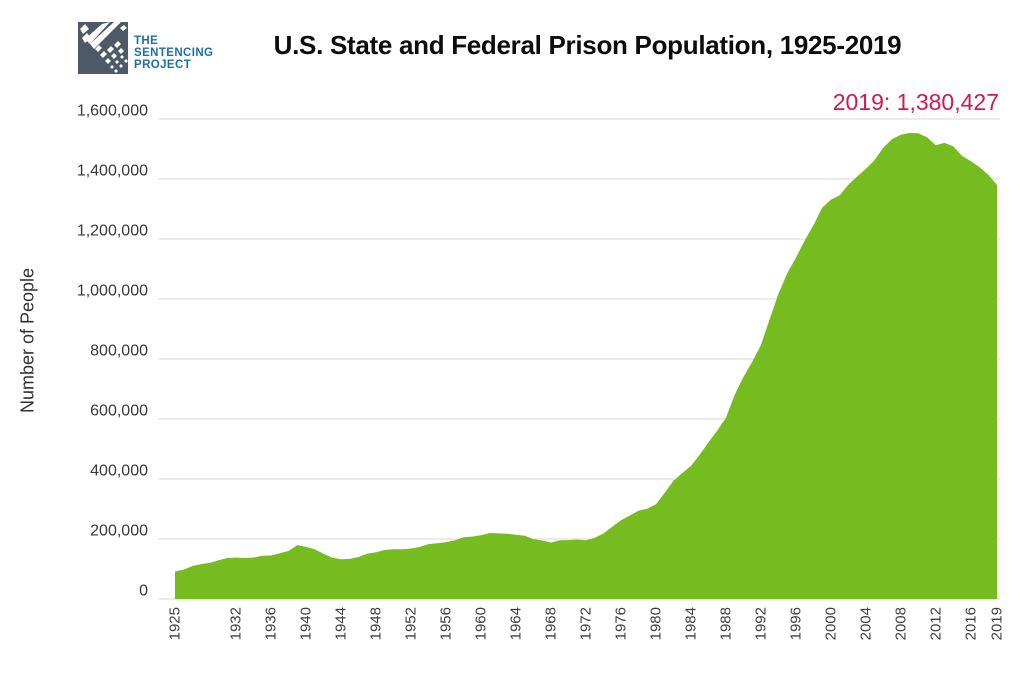 This screenshot has width=1024, height=692. What do you see at coordinates (112, 171) in the screenshot?
I see `y-tick-label: 1,400,000` at bounding box center [112, 171].